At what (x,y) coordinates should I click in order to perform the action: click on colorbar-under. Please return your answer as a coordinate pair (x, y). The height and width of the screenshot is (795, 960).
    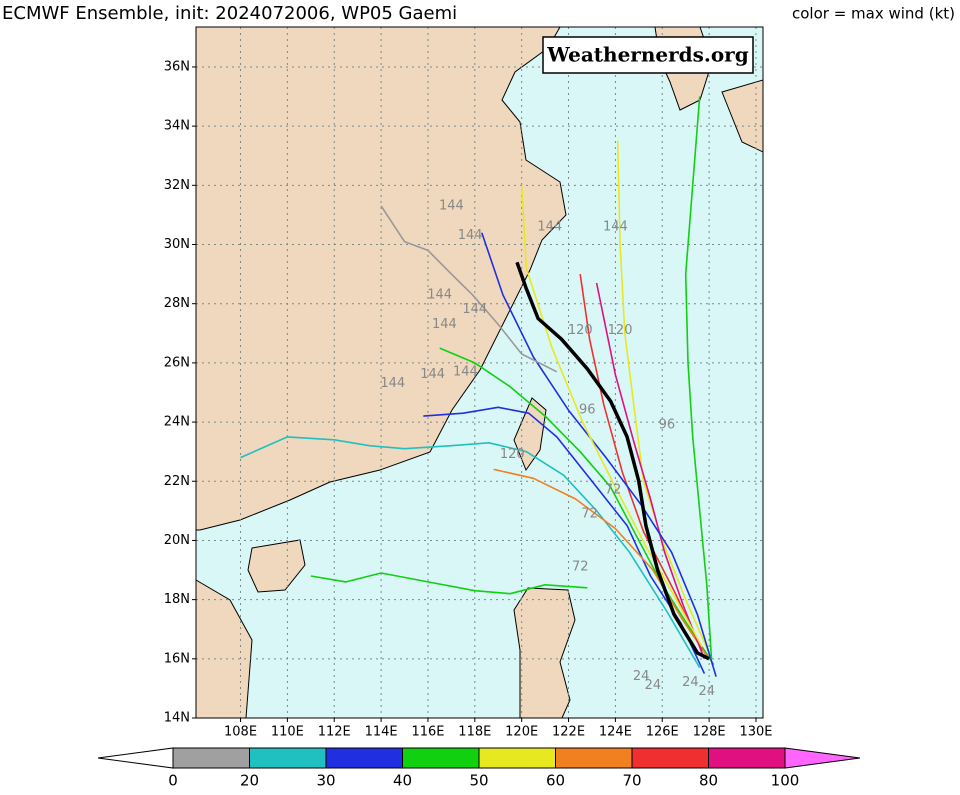
    Looking at the image, I should click on (135, 758).